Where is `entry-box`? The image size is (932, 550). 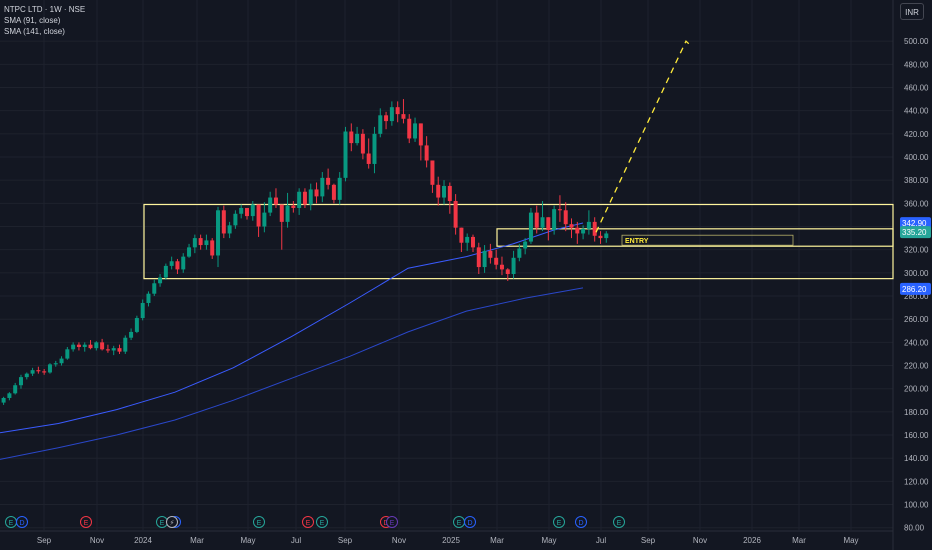 entry-box is located at coordinates (707, 240).